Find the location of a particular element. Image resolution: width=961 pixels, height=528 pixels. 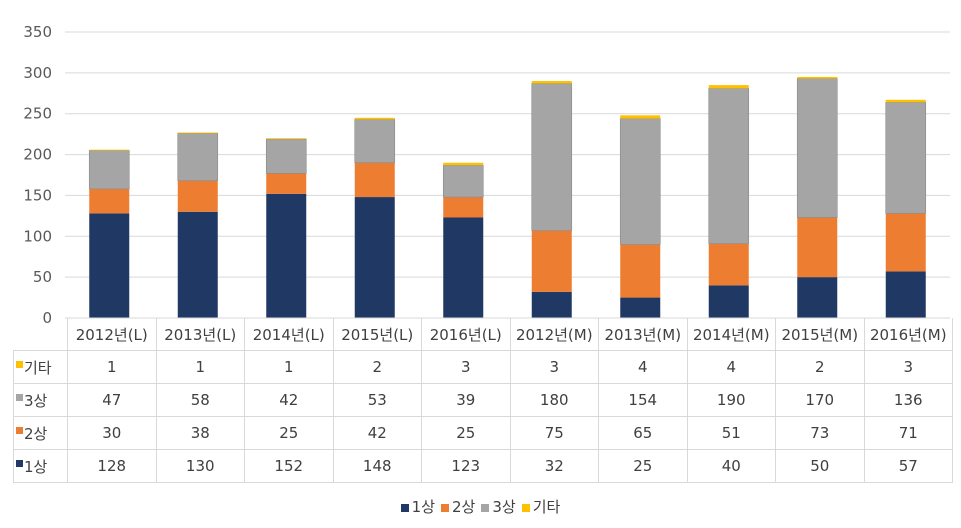

legend-item: 1상 is located at coordinates (418, 507).